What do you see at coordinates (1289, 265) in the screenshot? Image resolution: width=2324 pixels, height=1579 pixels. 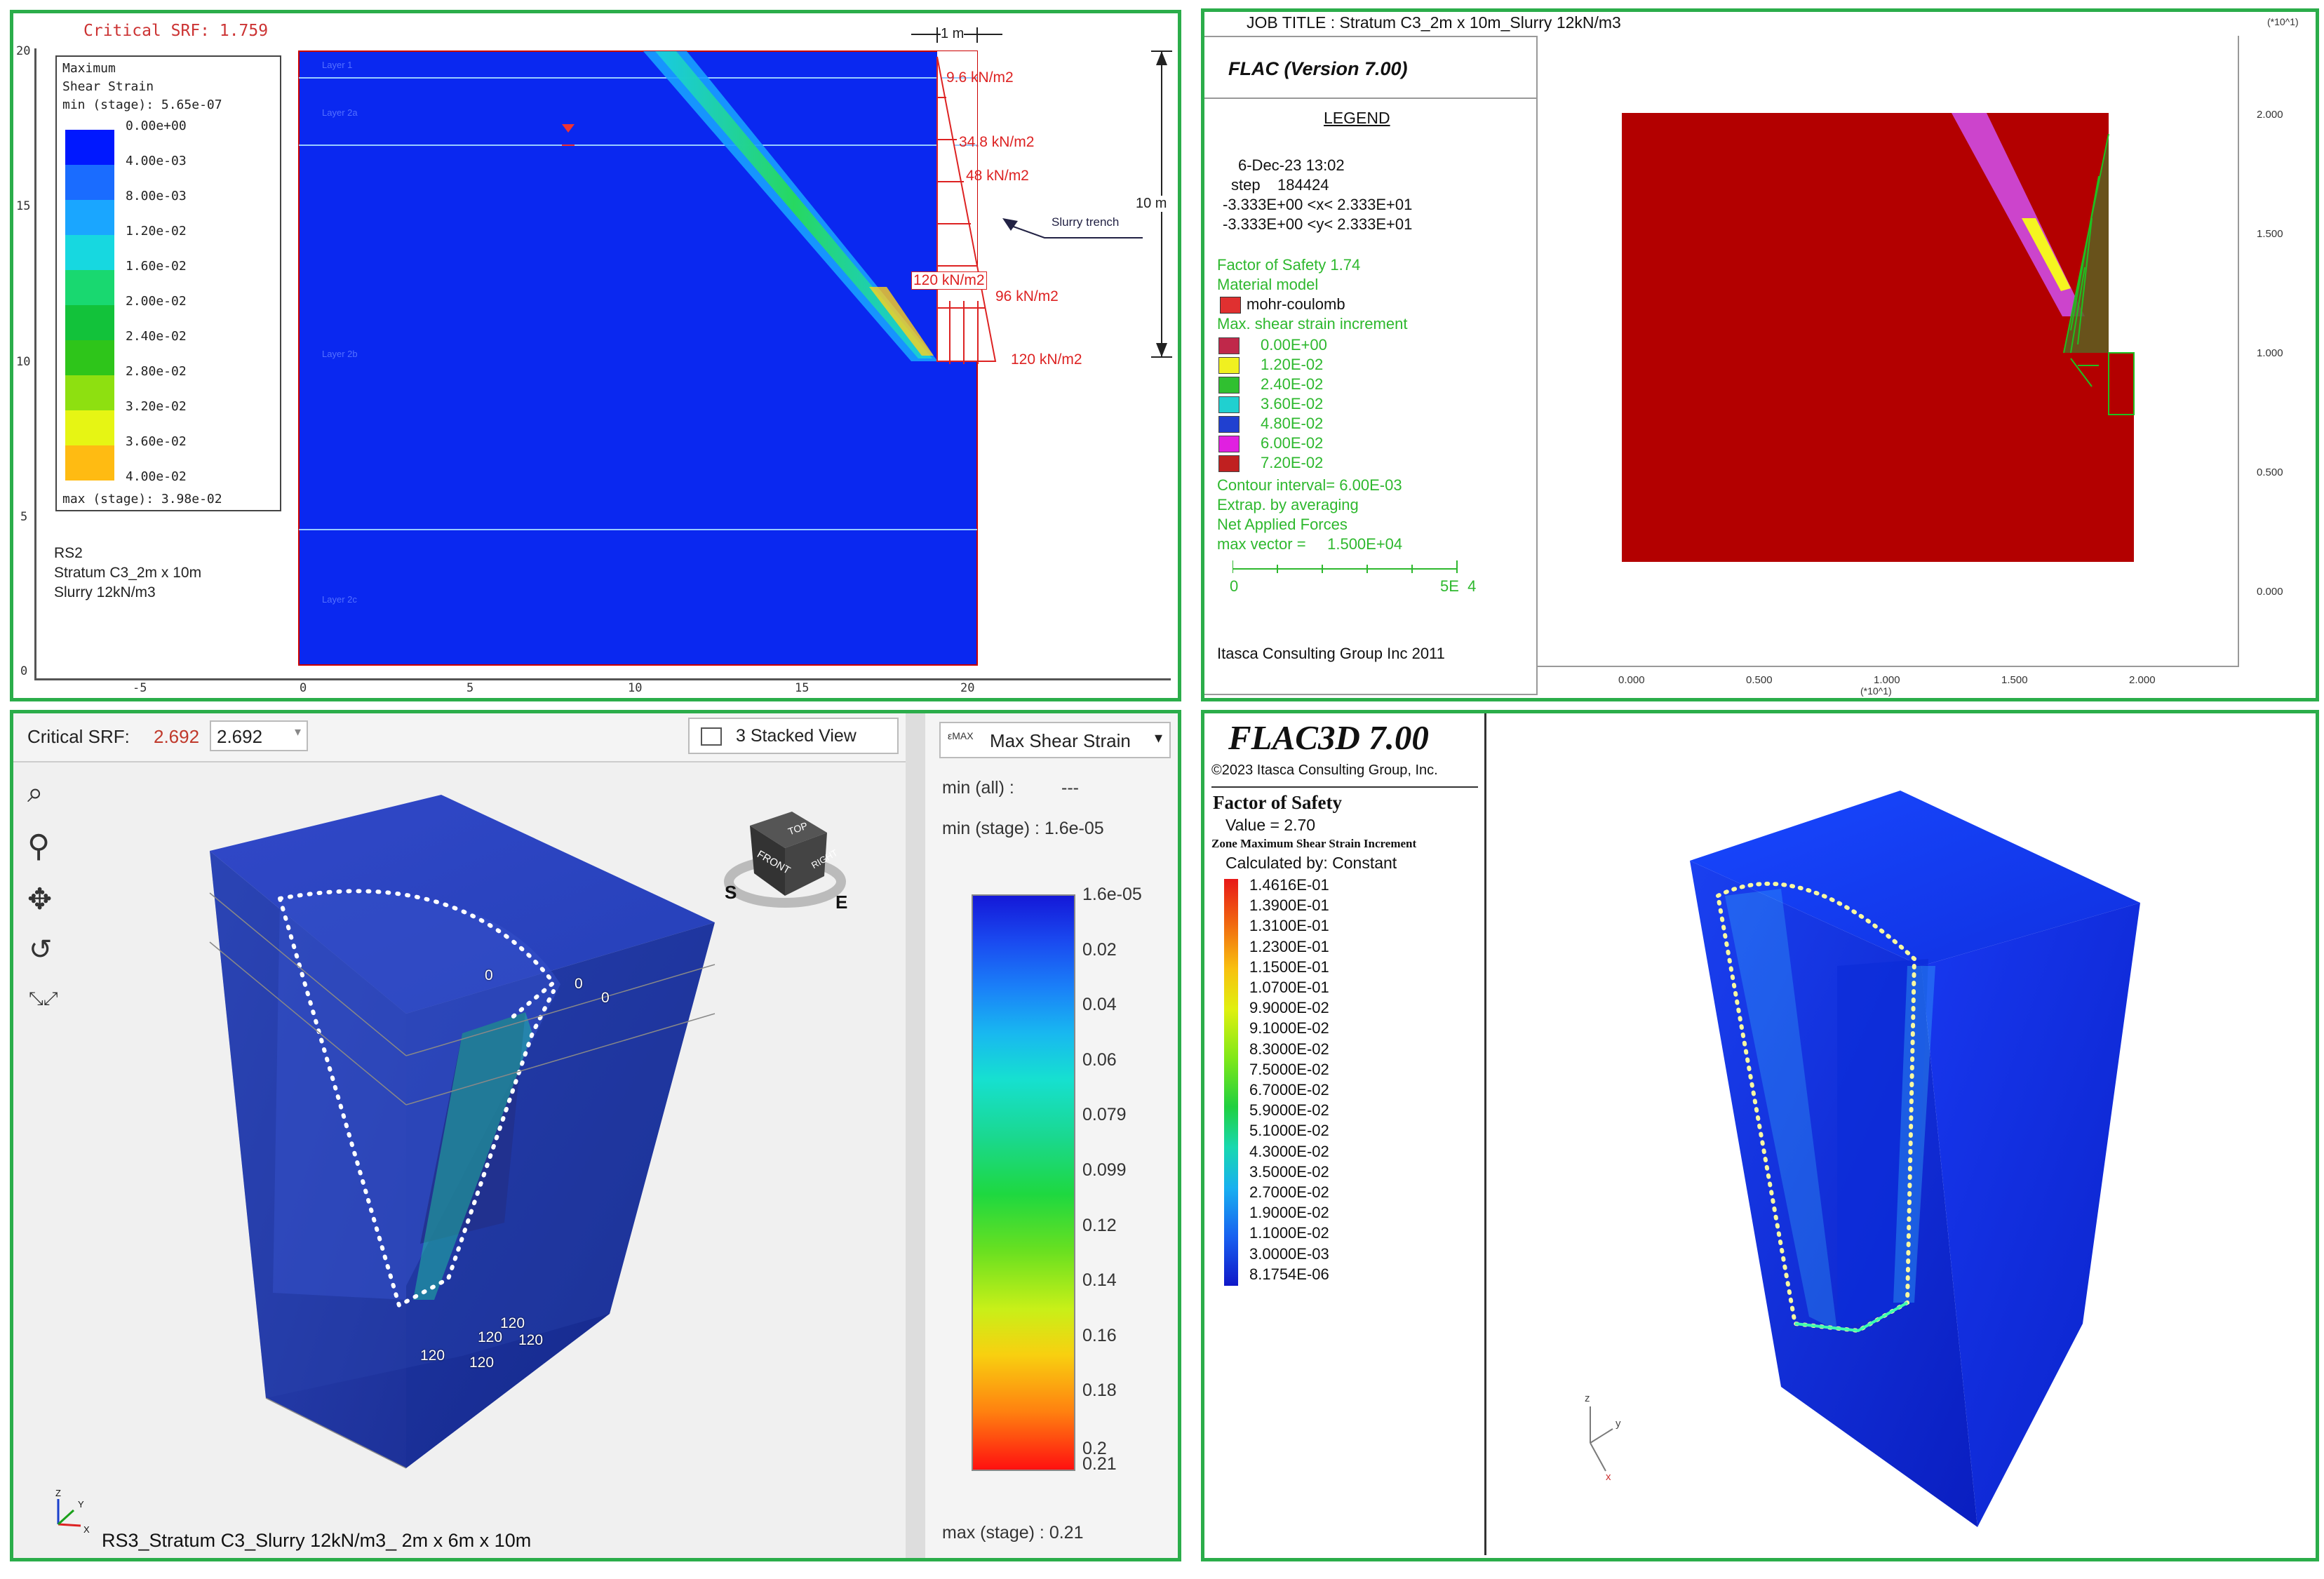 I see `p2-fos: Factor of Safety 1.74` at bounding box center [1289, 265].